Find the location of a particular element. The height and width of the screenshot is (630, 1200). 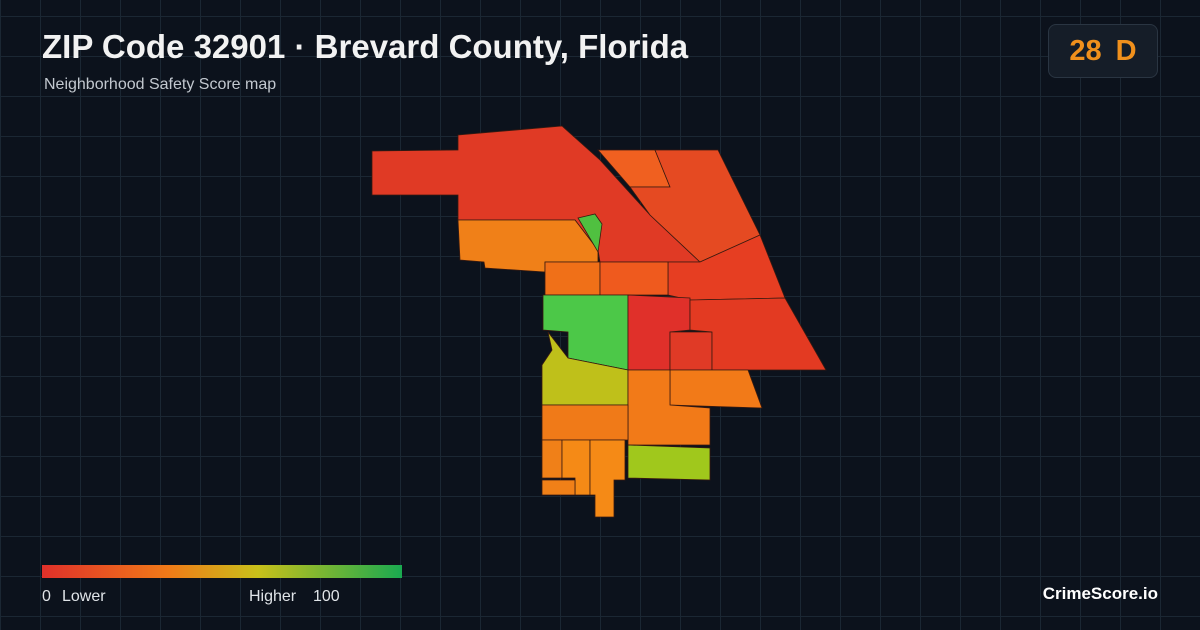

score-value: 28 is located at coordinates (1085, 50).